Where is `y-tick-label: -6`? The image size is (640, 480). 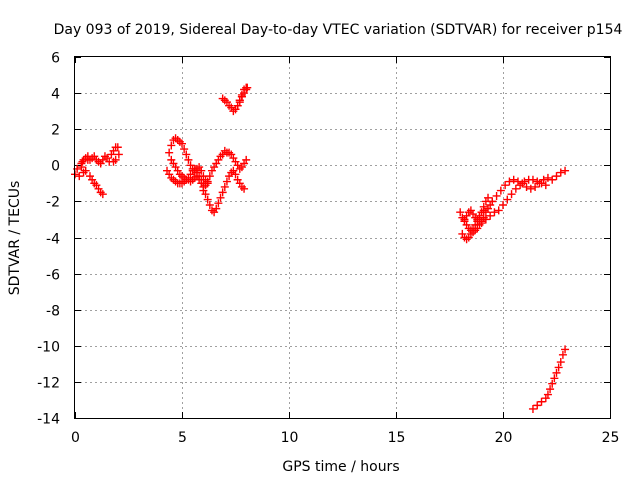
y-tick-label: -6 is located at coordinates (53, 276).